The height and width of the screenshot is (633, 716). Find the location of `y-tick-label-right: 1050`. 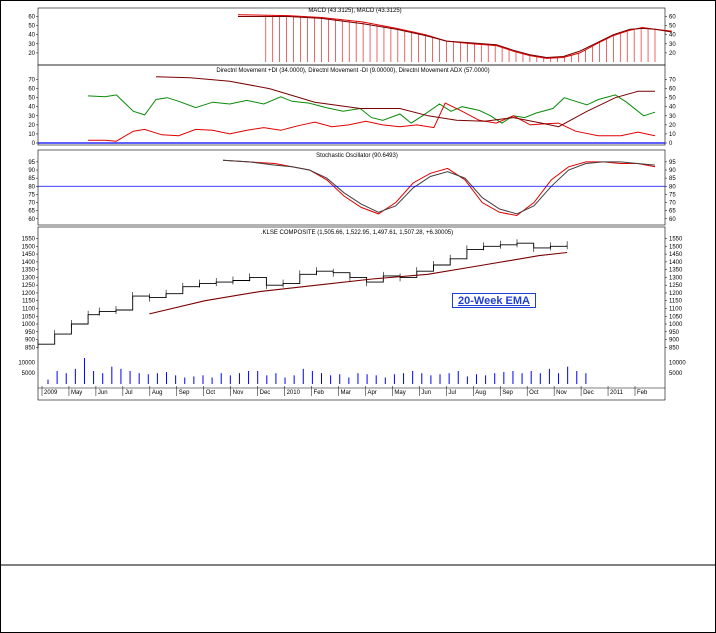

y-tick-label-right: 1050 is located at coordinates (676, 317).